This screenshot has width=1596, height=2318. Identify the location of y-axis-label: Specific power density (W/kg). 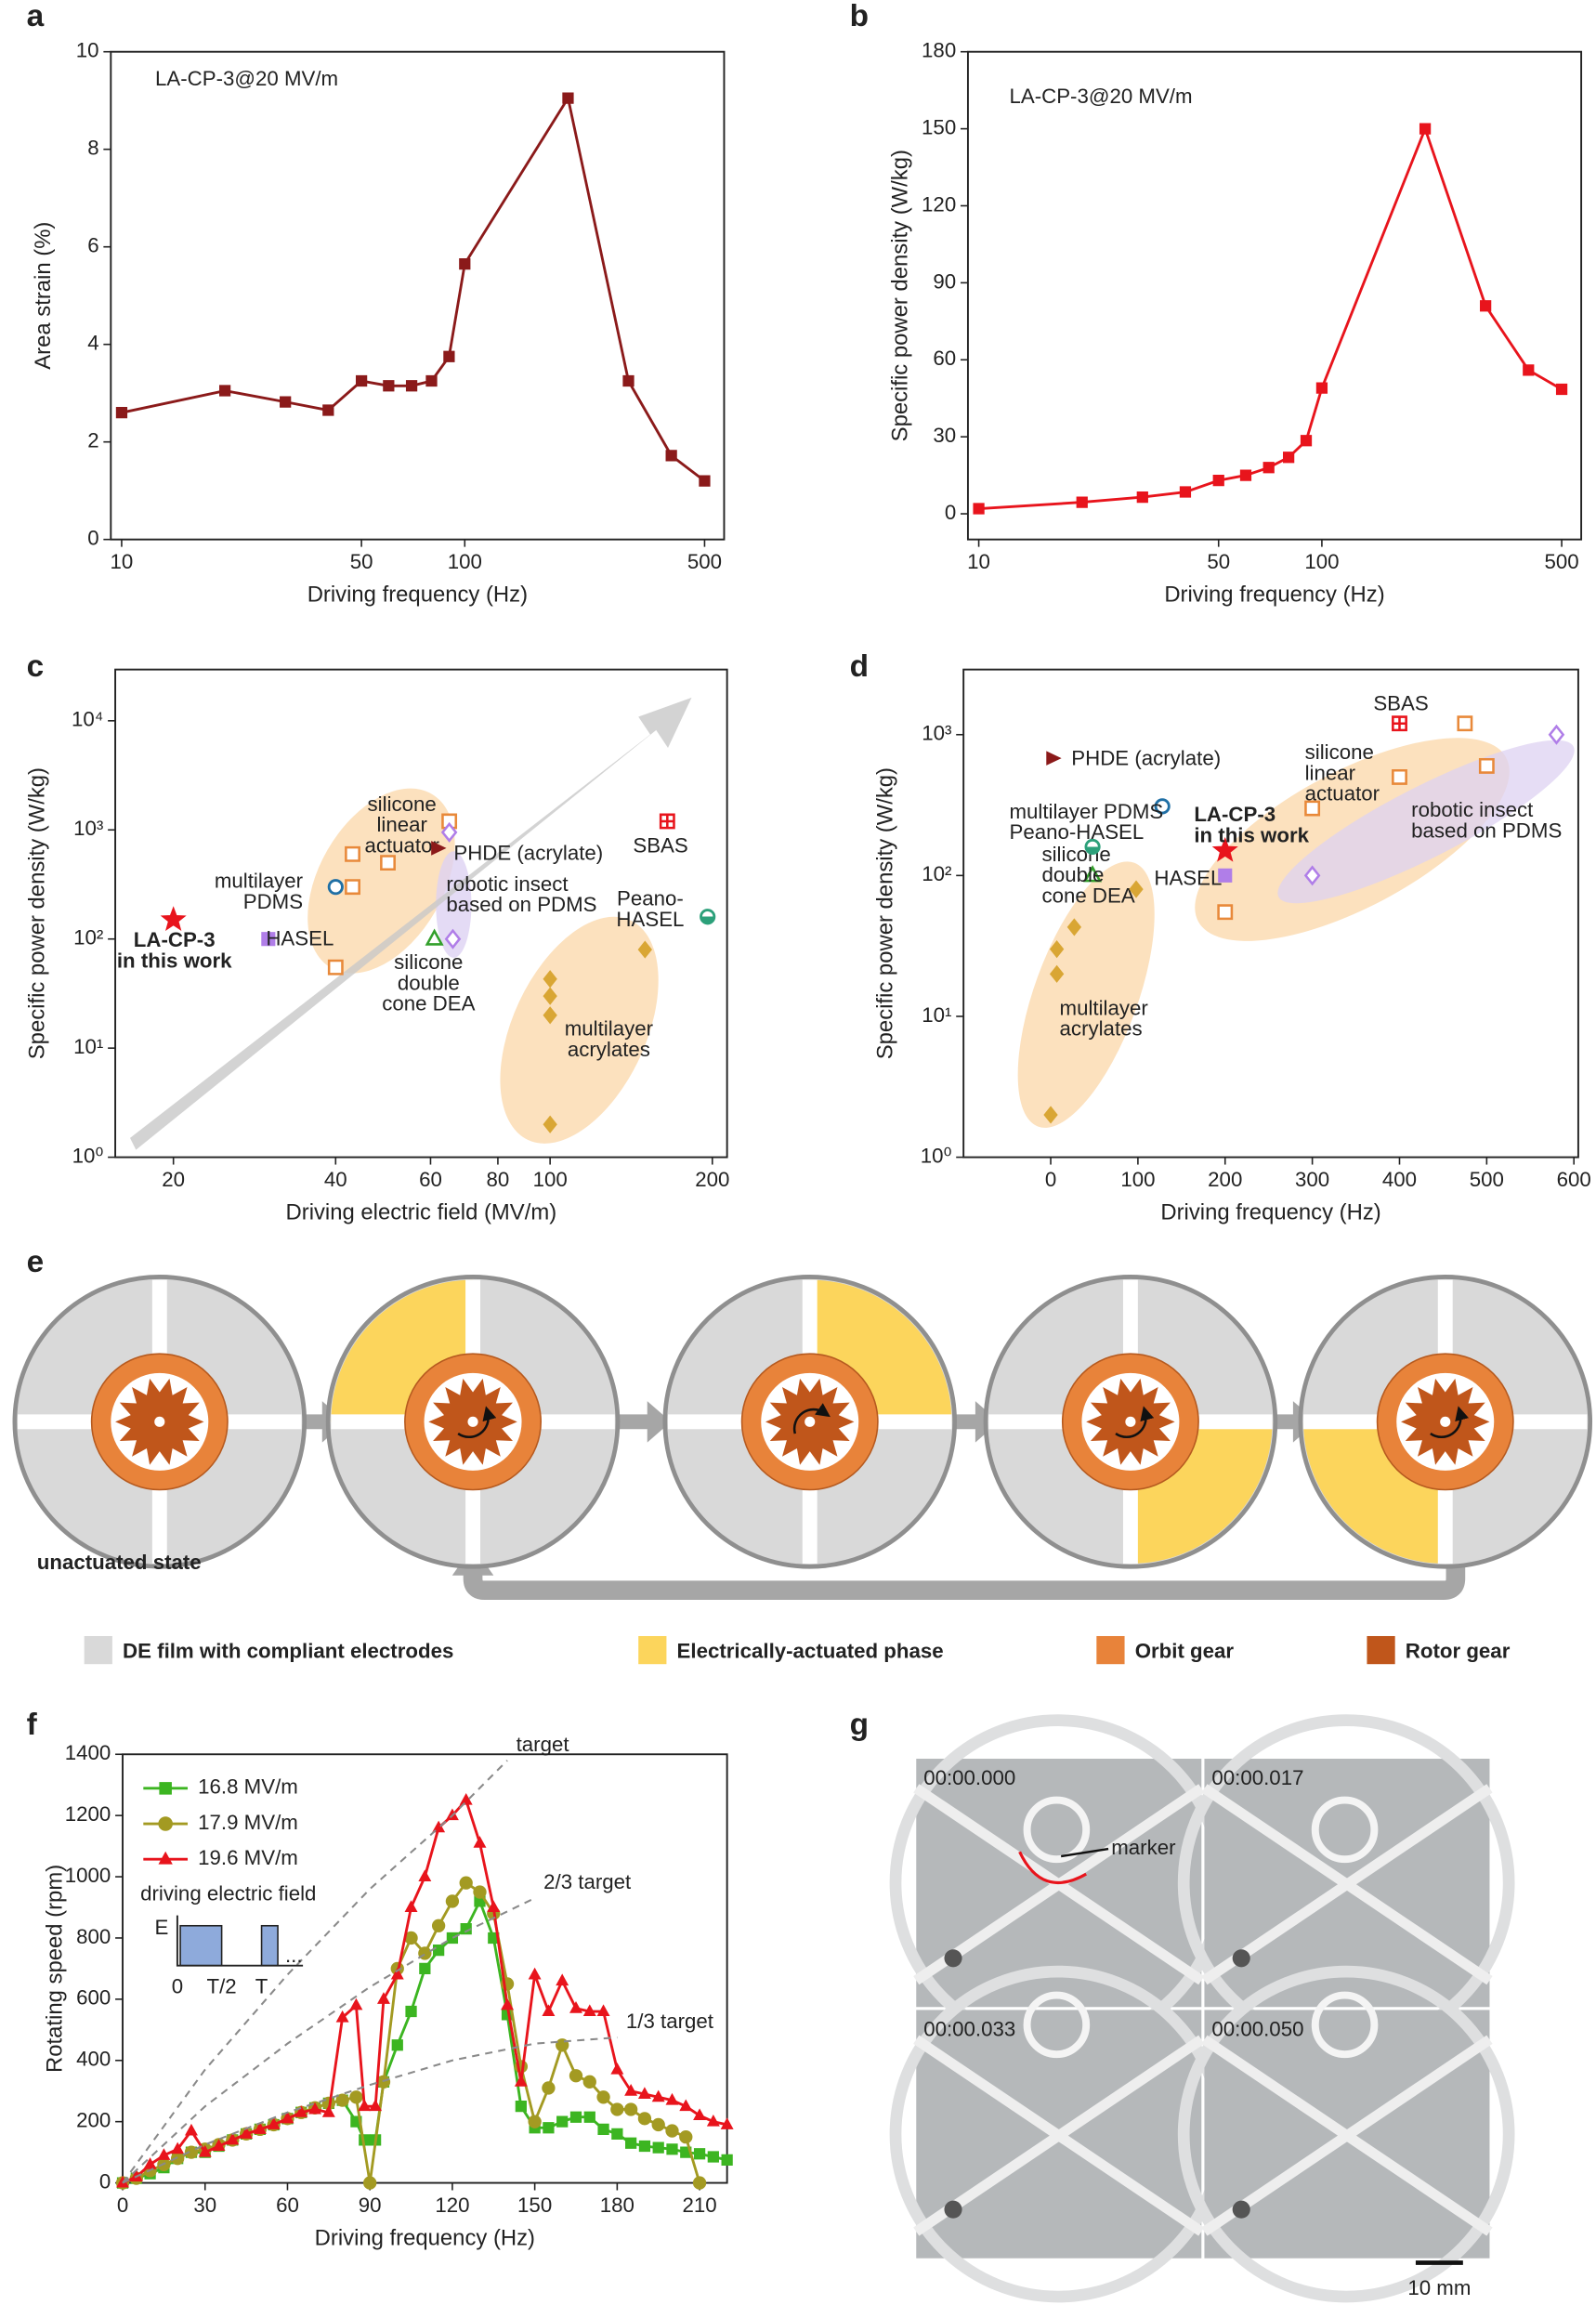
(901, 295).